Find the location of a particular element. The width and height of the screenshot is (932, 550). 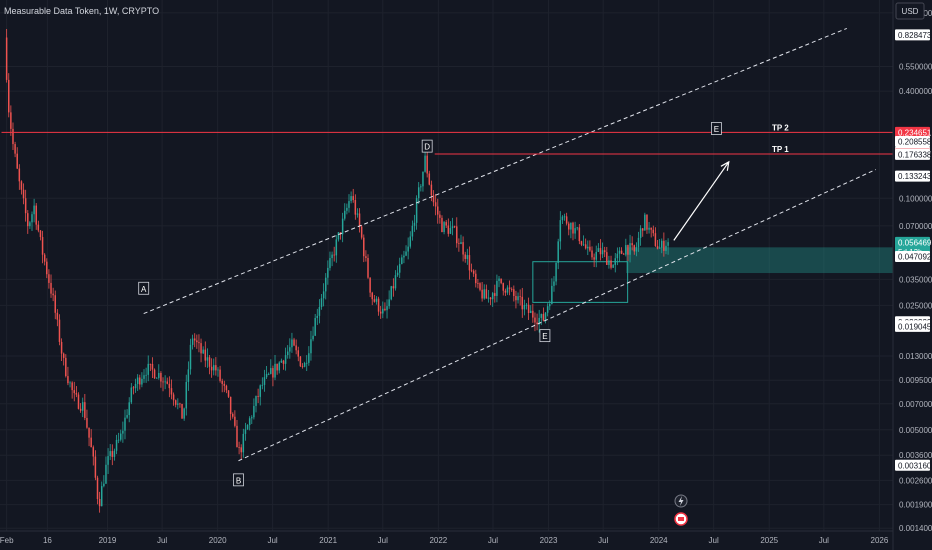

level-label-tp1: TP 1 is located at coordinates (780, 149).